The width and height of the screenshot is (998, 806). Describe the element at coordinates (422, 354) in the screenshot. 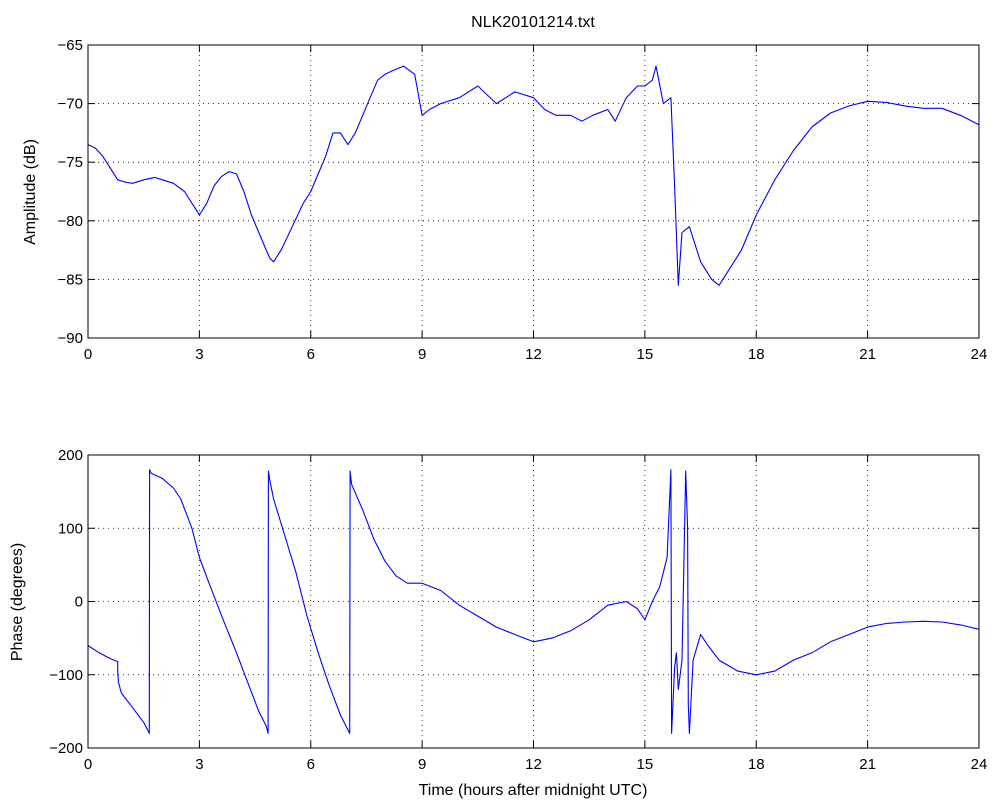

I see `amplitude-x-tick-label: 9` at that location.